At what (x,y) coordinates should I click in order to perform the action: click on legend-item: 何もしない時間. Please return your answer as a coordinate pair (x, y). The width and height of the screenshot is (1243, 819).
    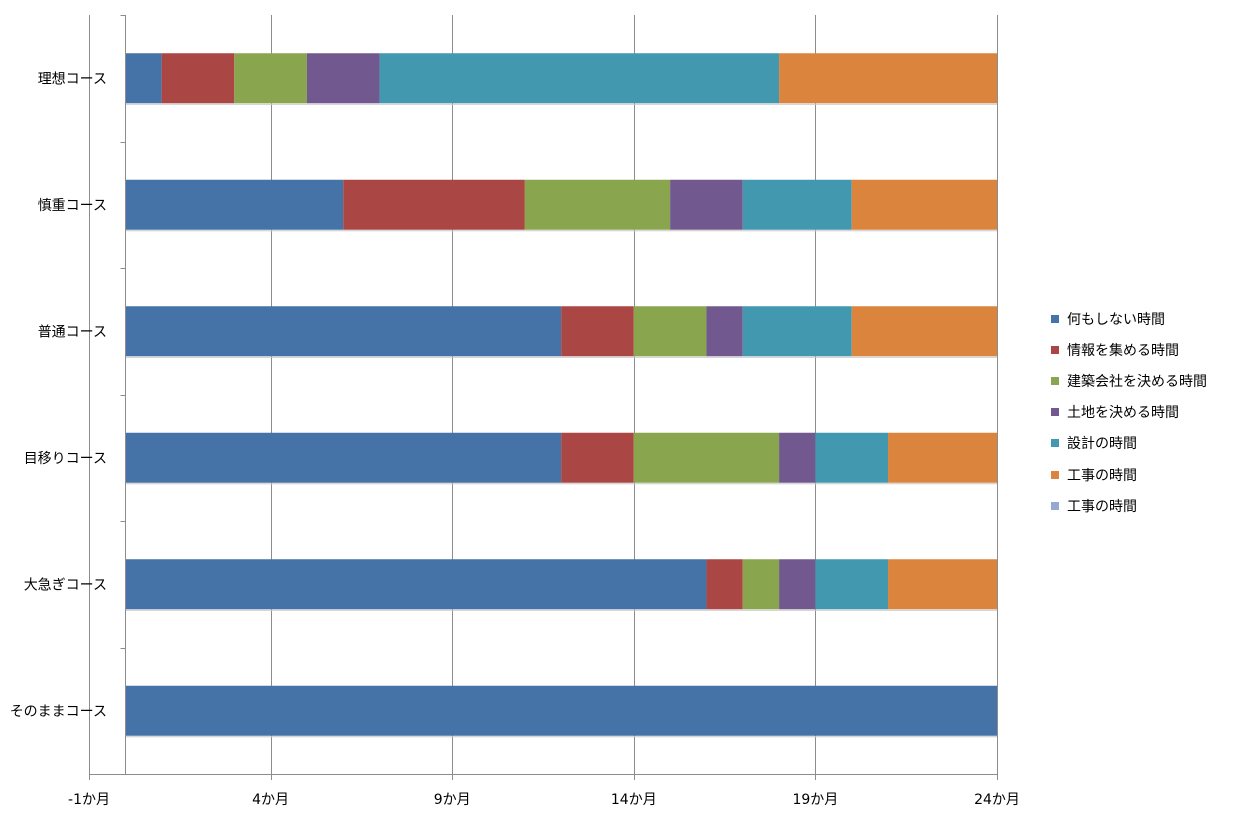
    Looking at the image, I should click on (1129, 318).